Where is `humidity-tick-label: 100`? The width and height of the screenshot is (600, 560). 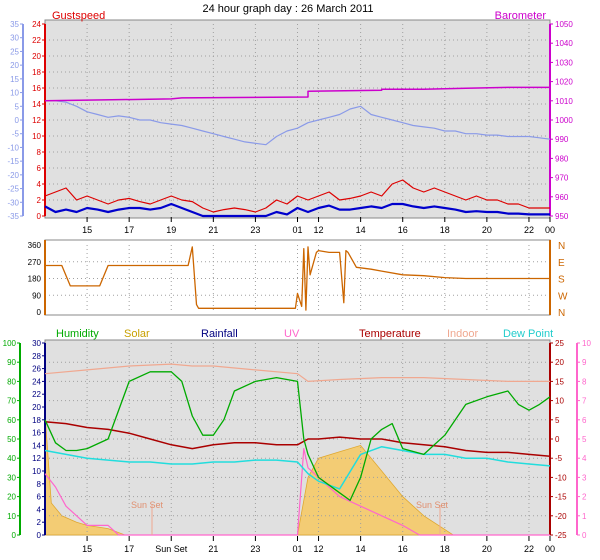
humidity-tick-label: 100 is located at coordinates (10, 343).